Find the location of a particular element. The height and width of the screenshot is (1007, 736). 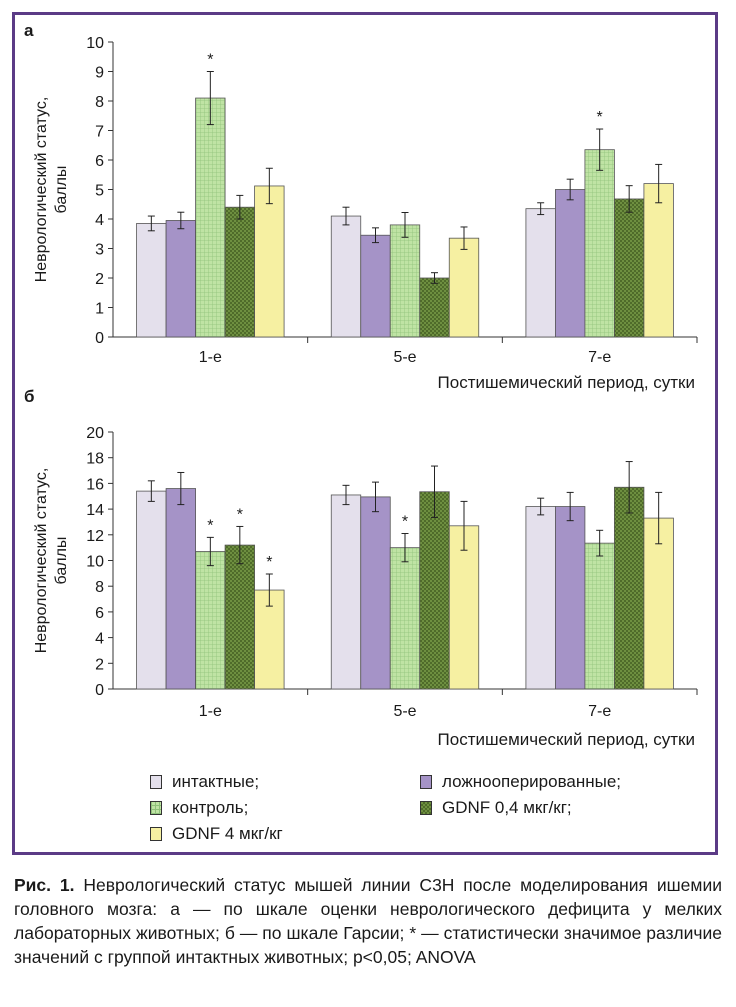

legend-label: контроль; is located at coordinates (210, 807).